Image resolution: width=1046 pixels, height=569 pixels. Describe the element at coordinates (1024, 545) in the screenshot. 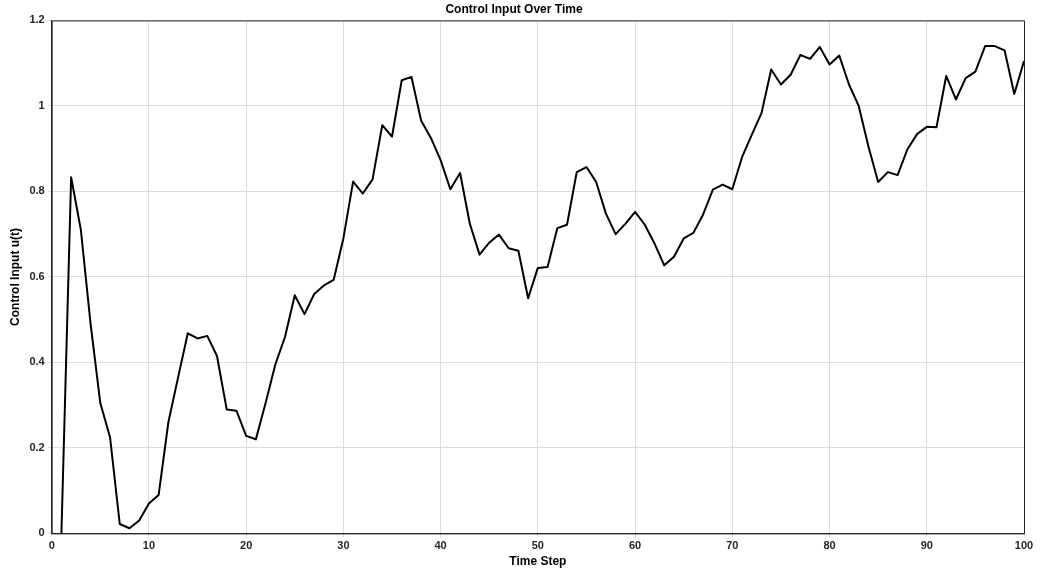

I see `x-tick-label: 100` at that location.